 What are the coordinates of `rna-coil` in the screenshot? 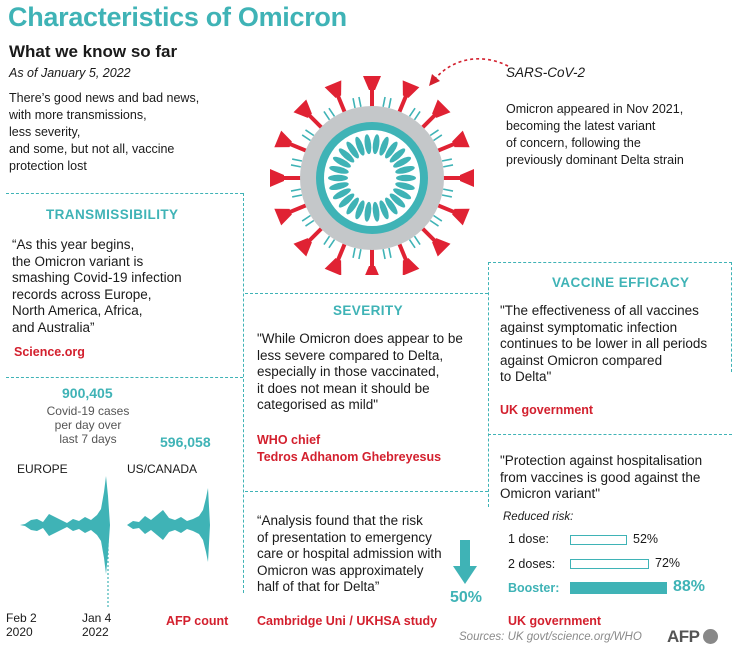 It's located at (372, 178).